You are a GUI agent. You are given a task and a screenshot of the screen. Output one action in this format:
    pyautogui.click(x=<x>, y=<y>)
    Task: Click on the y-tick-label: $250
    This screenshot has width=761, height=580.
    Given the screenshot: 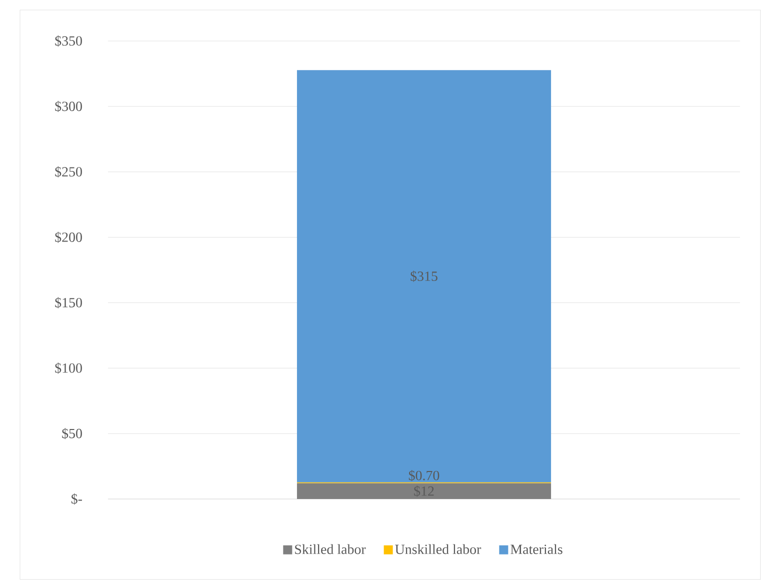 What is the action you would take?
    pyautogui.click(x=68, y=172)
    